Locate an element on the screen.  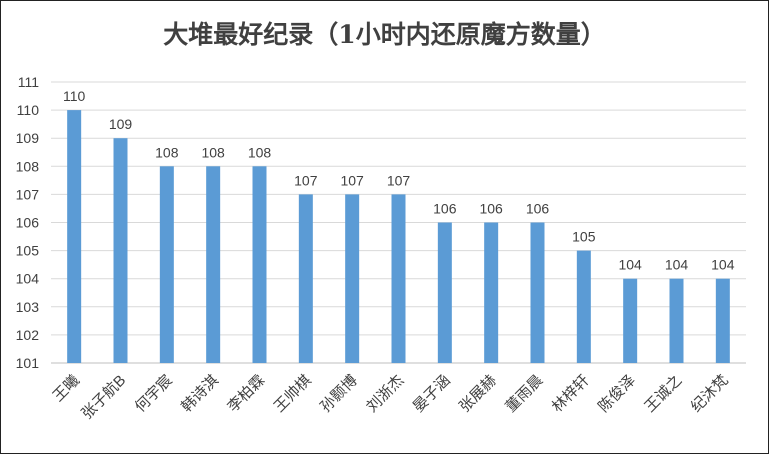
y-tick-label: 111 is located at coordinates (28, 82).